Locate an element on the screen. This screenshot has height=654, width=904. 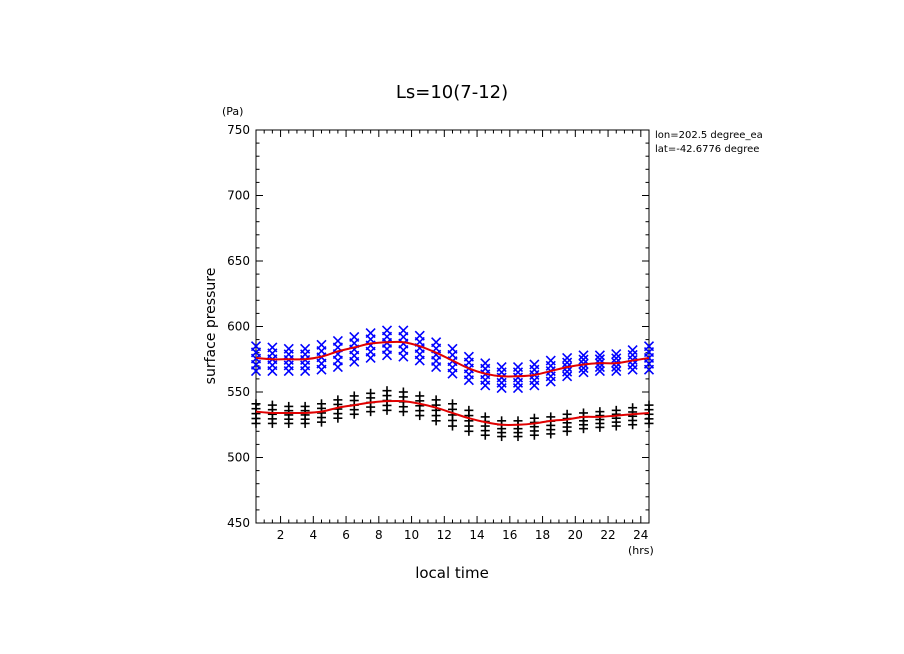
x-tick-label: 6 is located at coordinates (346, 535).